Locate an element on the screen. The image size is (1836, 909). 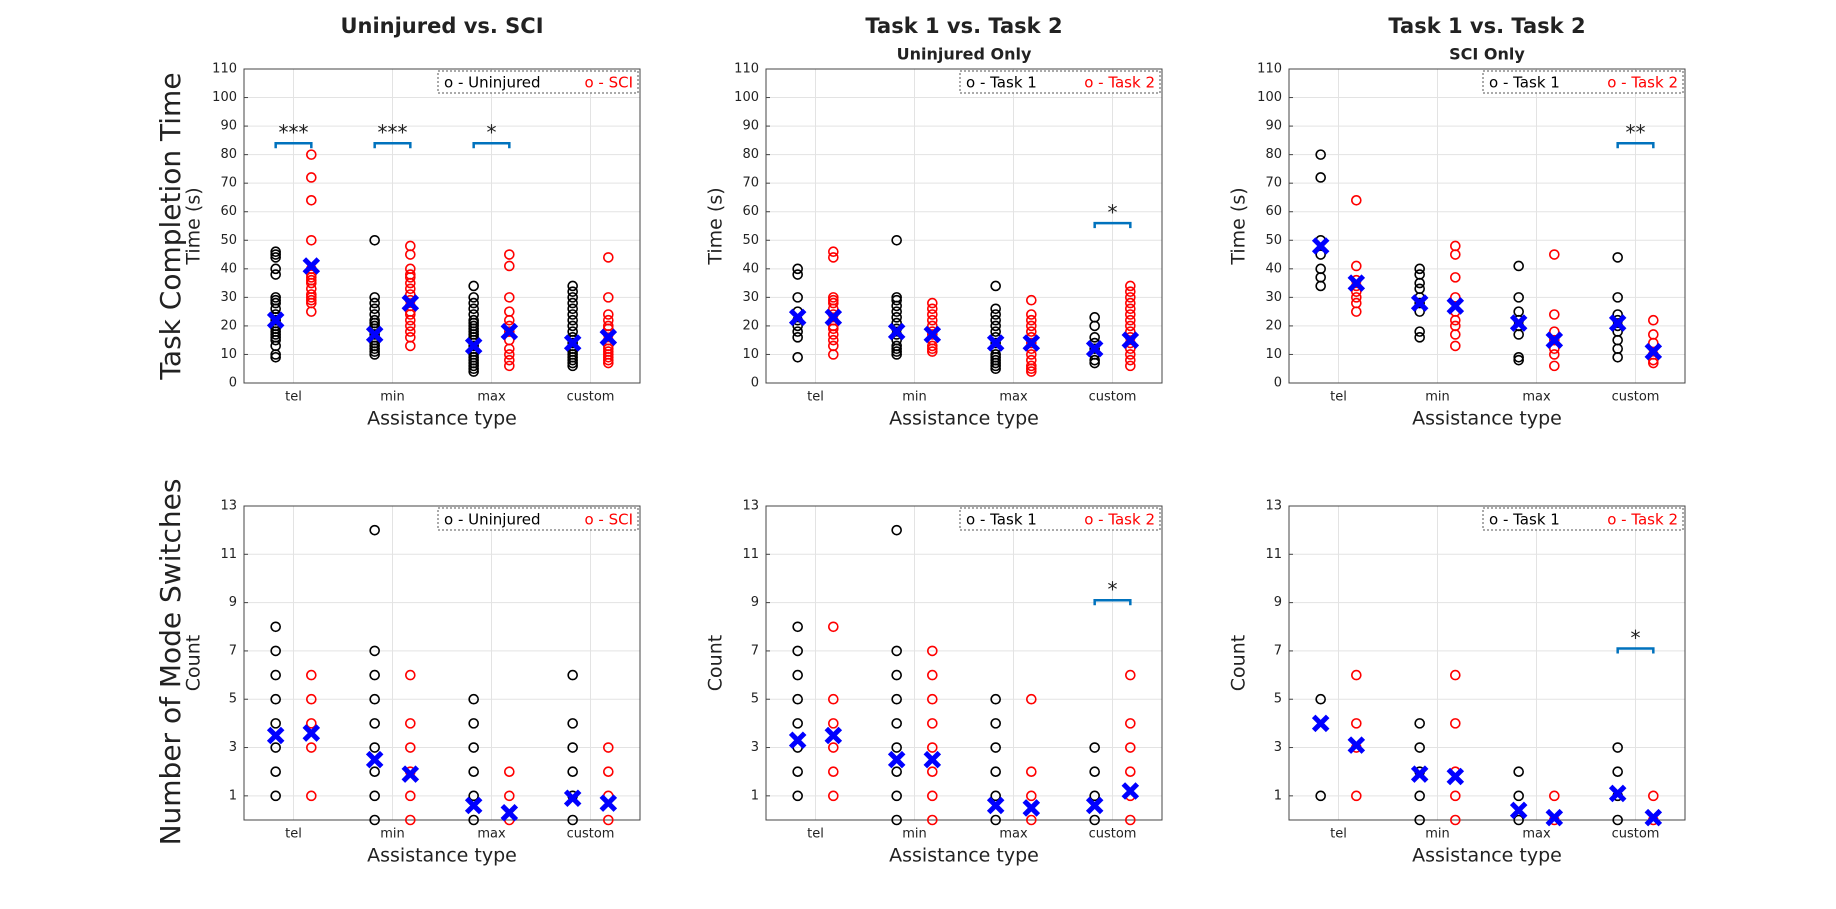
axes-box is located at coordinates (442, 663).